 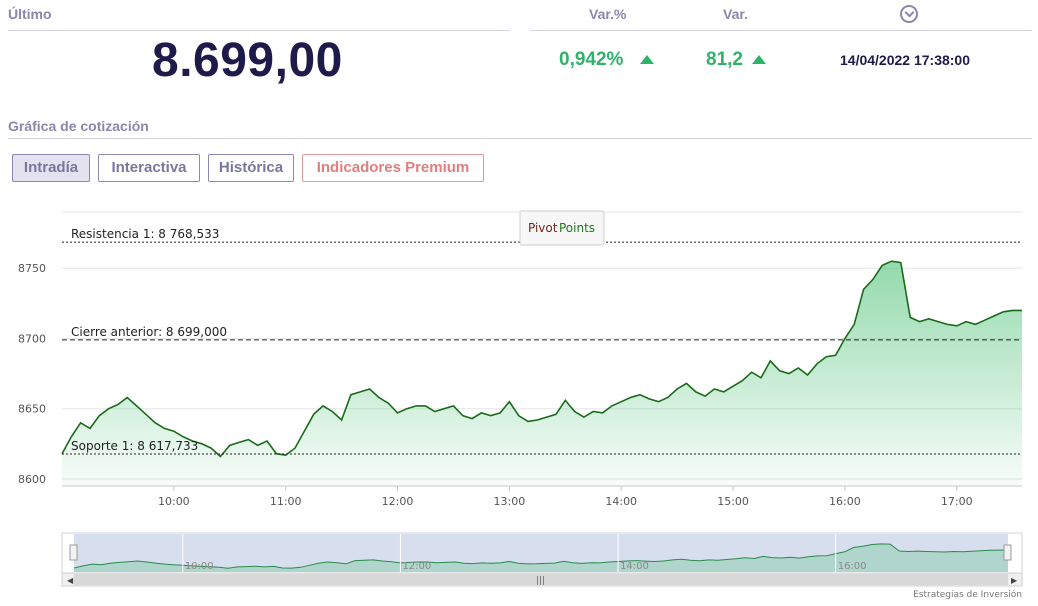 What do you see at coordinates (251, 168) in the screenshot?
I see `tab-historica: Histórica` at bounding box center [251, 168].